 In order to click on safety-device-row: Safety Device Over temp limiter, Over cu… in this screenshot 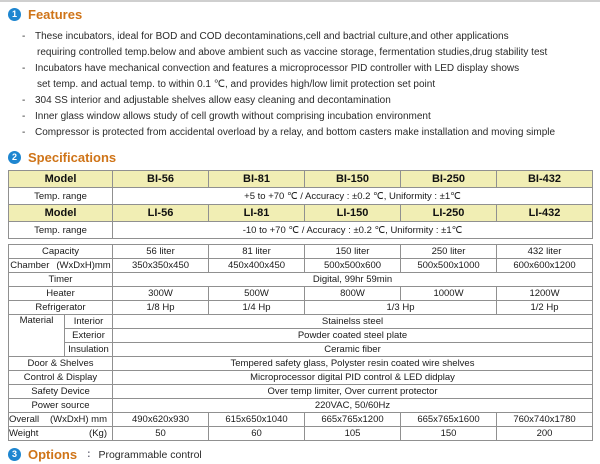, I will do `click(300, 391)`.